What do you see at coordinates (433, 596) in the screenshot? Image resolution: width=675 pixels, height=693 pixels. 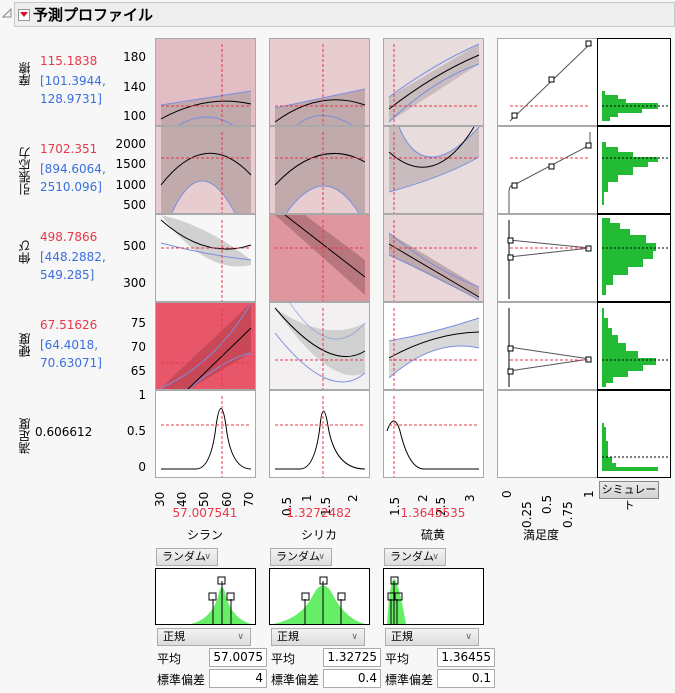 I see `distribution-plot-sulfur` at bounding box center [433, 596].